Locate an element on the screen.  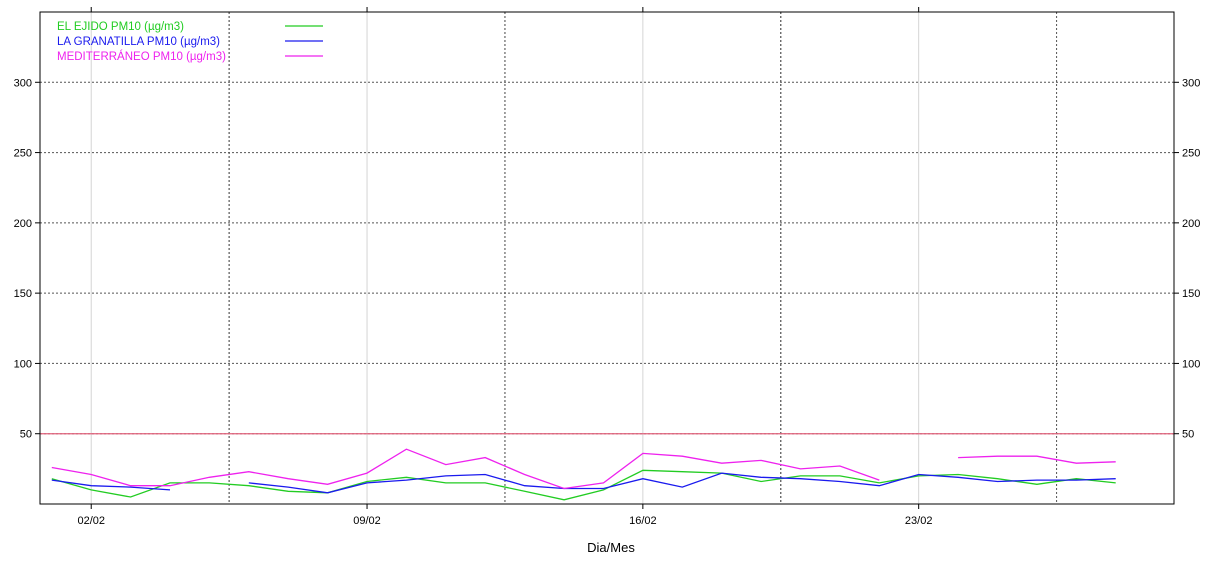
series-layer is located at coordinates (583, 474).